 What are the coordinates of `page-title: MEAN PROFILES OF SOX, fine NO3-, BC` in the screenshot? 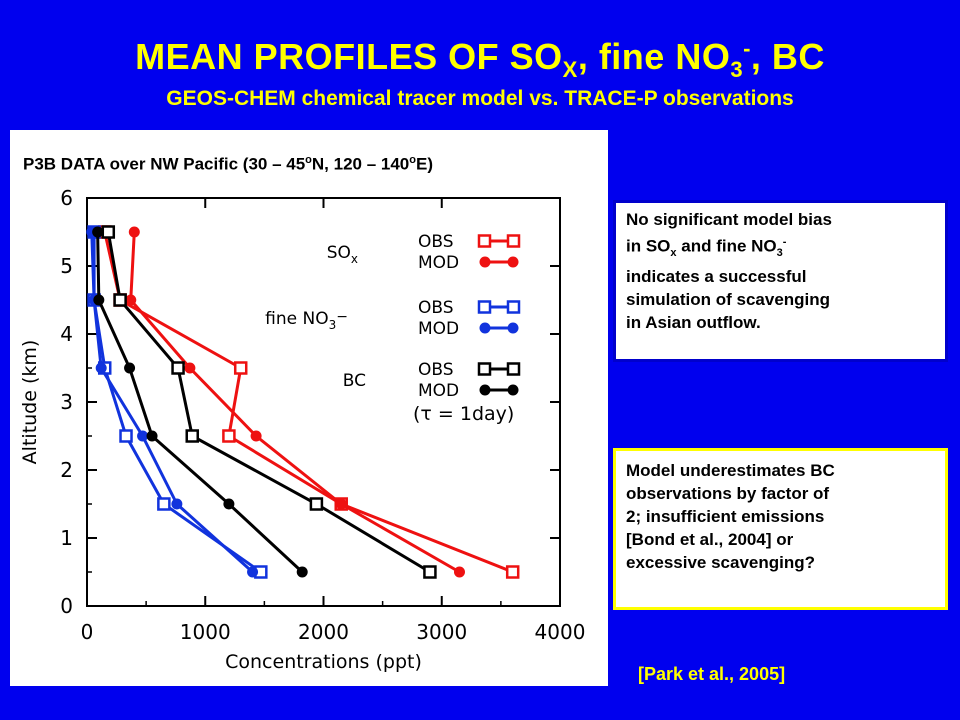 It's located at (480, 59).